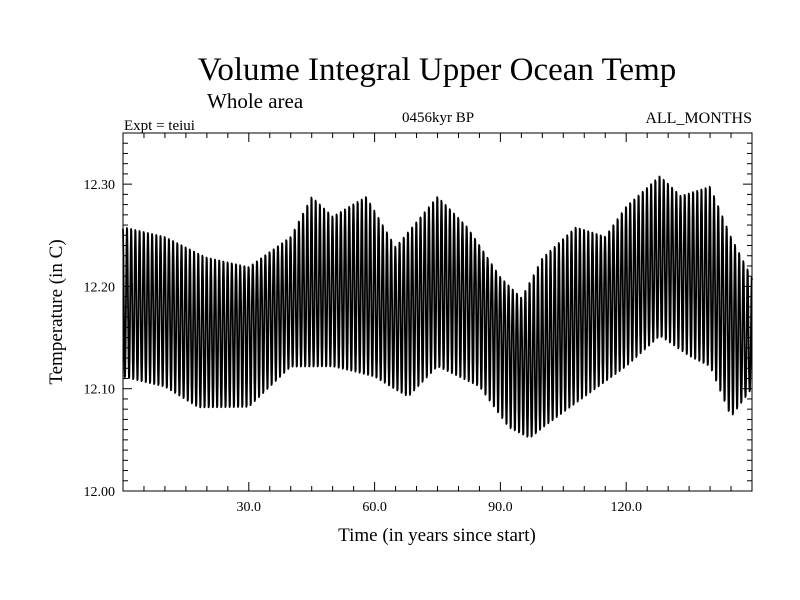 This screenshot has height=600, width=800. I want to click on x-axis-label: Time (in years since start), so click(437, 535).